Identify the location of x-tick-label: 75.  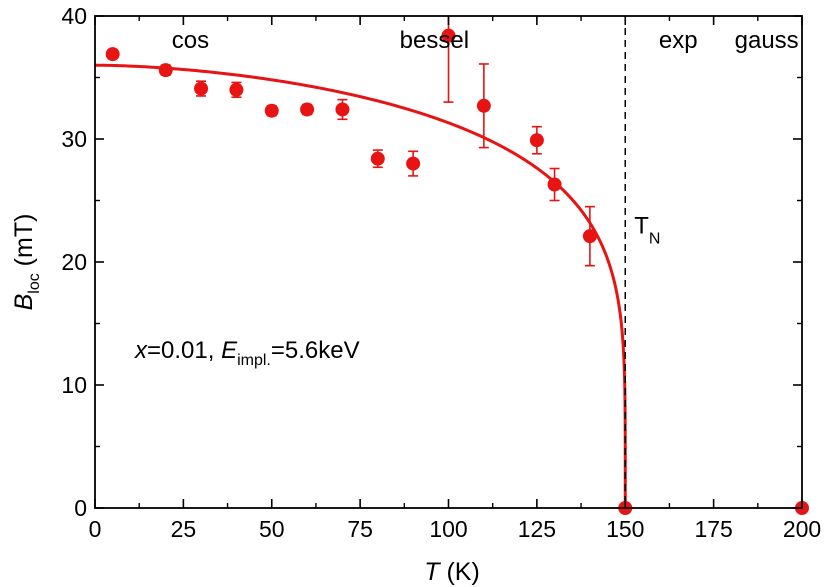
(360, 529).